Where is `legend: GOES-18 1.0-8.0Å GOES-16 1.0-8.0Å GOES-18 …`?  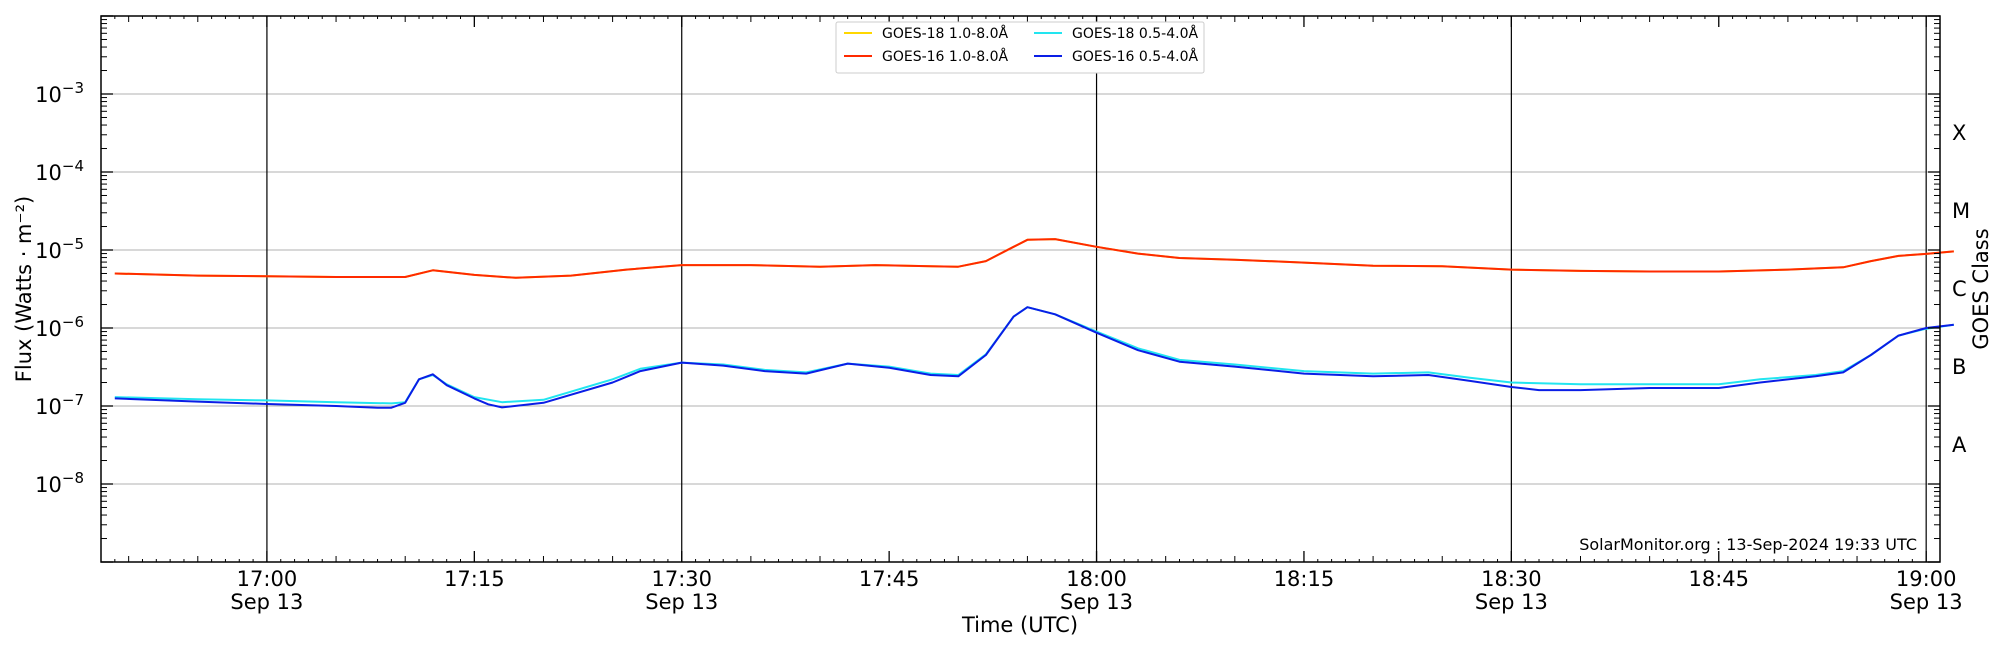
legend: GOES-18 1.0-8.0Å GOES-16 1.0-8.0Å GOES-18 … is located at coordinates (1020, 47).